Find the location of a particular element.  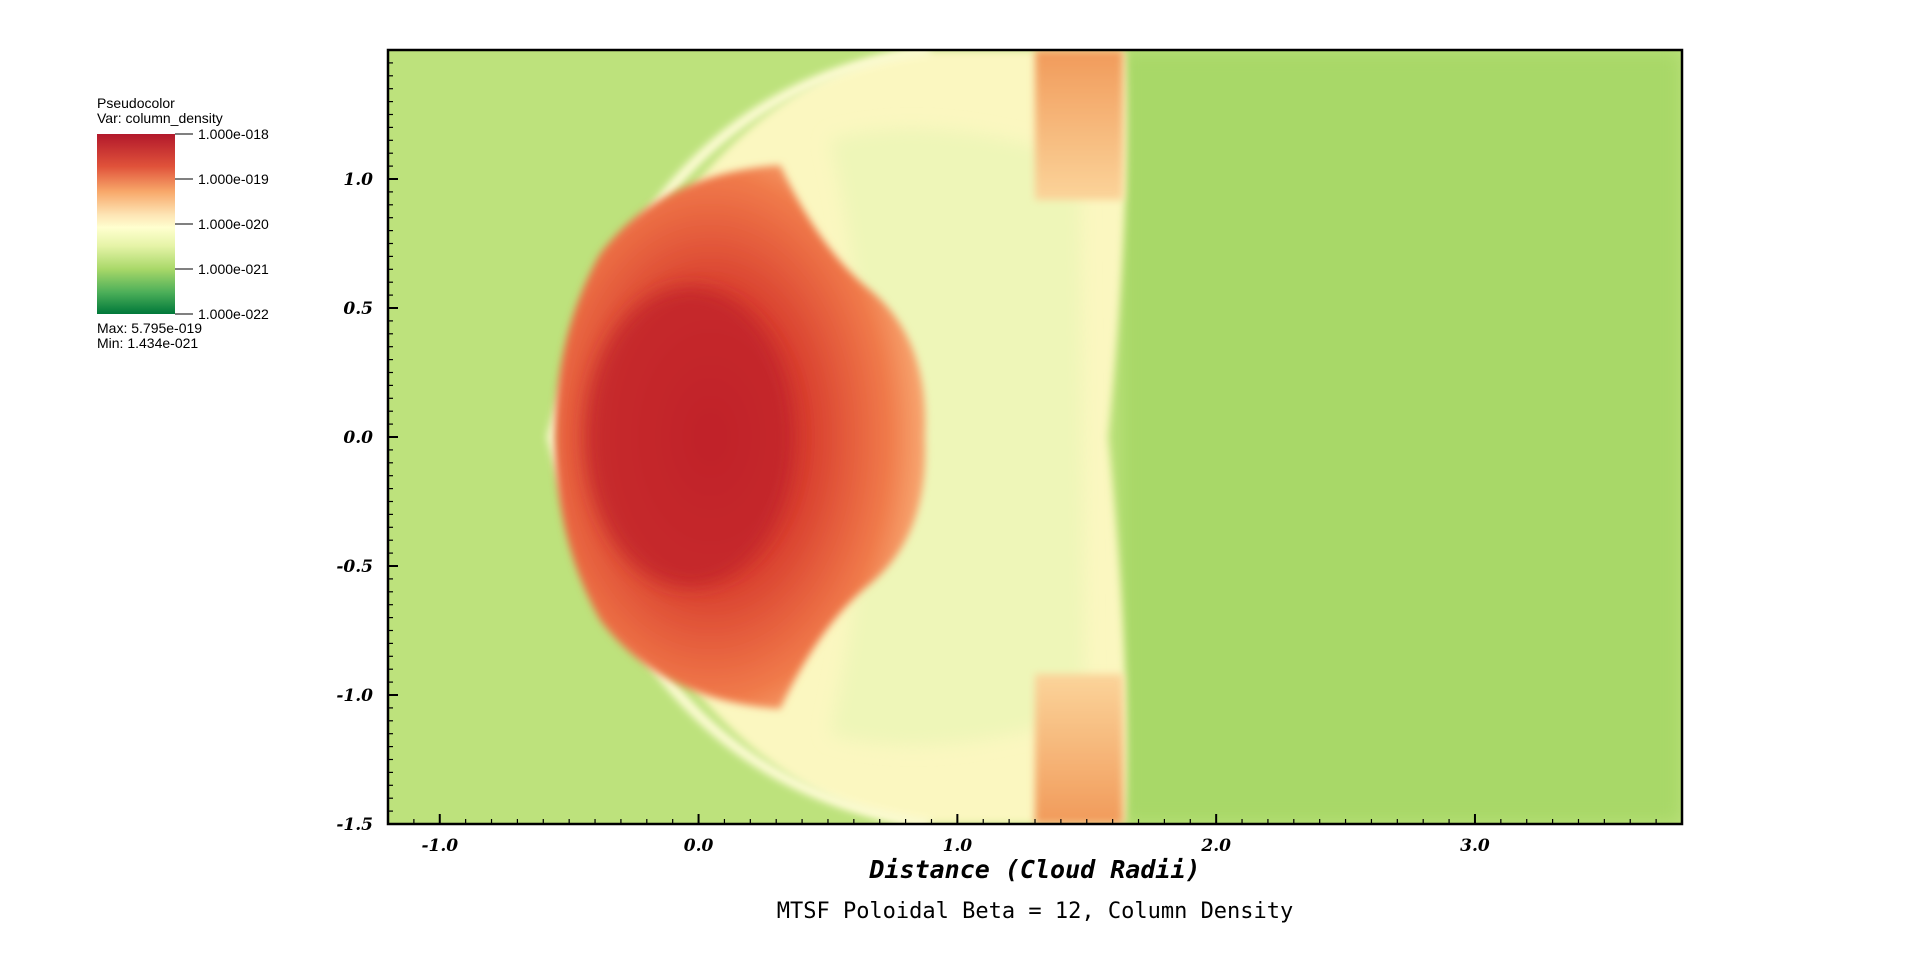

legend-heading: Pseudocolor is located at coordinates (136, 103).